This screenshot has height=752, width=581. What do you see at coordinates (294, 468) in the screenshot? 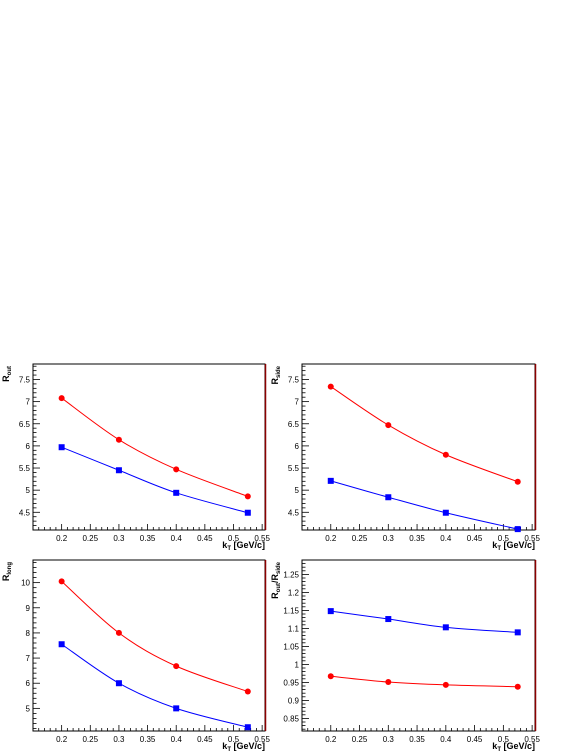
I see `y-tick-label: 5.5` at bounding box center [294, 468].